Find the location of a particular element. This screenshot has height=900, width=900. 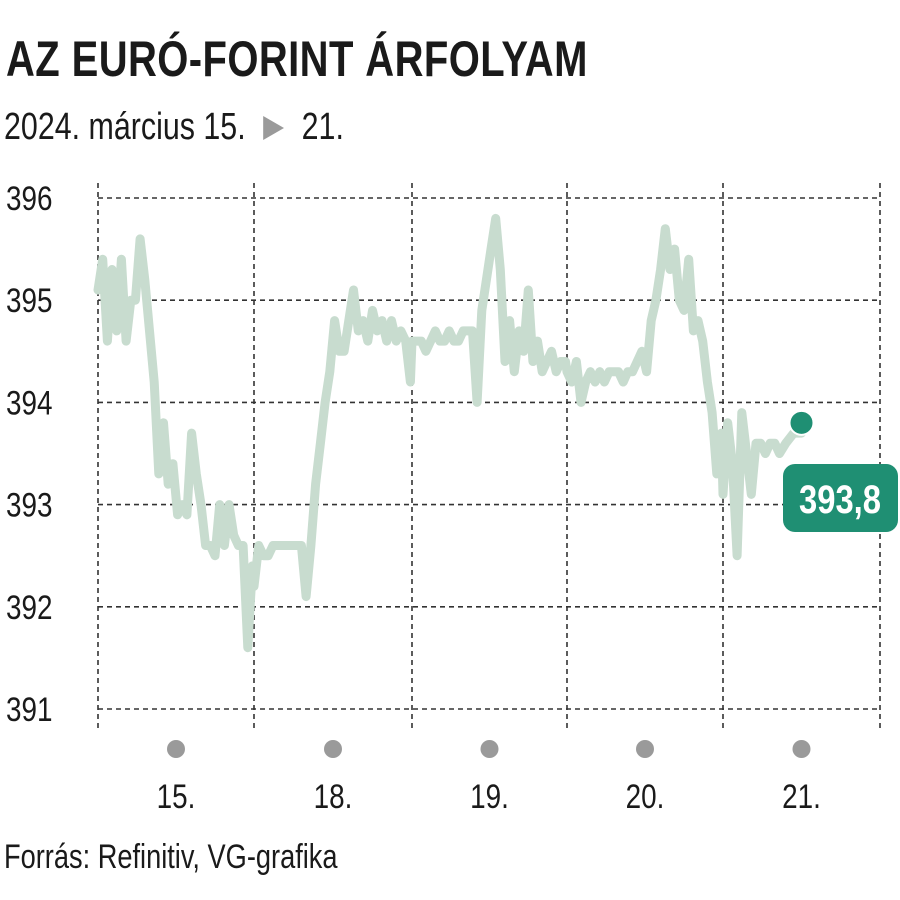

x-tick-label: 20. is located at coordinates (645, 796).